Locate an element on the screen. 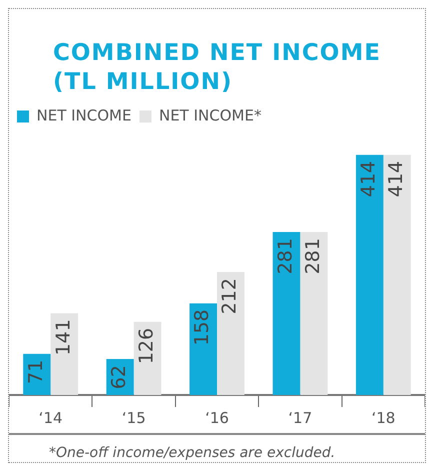 Image resolution: width=440 pixels, height=473 pixels. data-label: 62 is located at coordinates (119, 377).